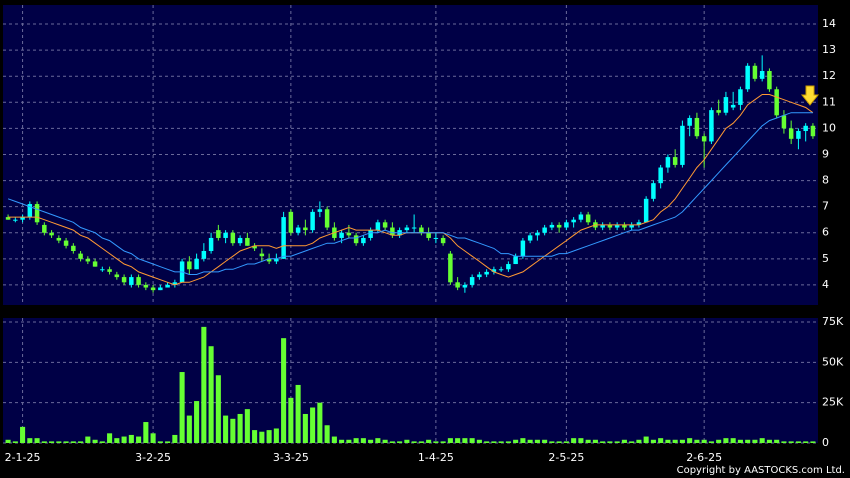  I want to click on x-tick-label: 1-4-25, so click(436, 457).